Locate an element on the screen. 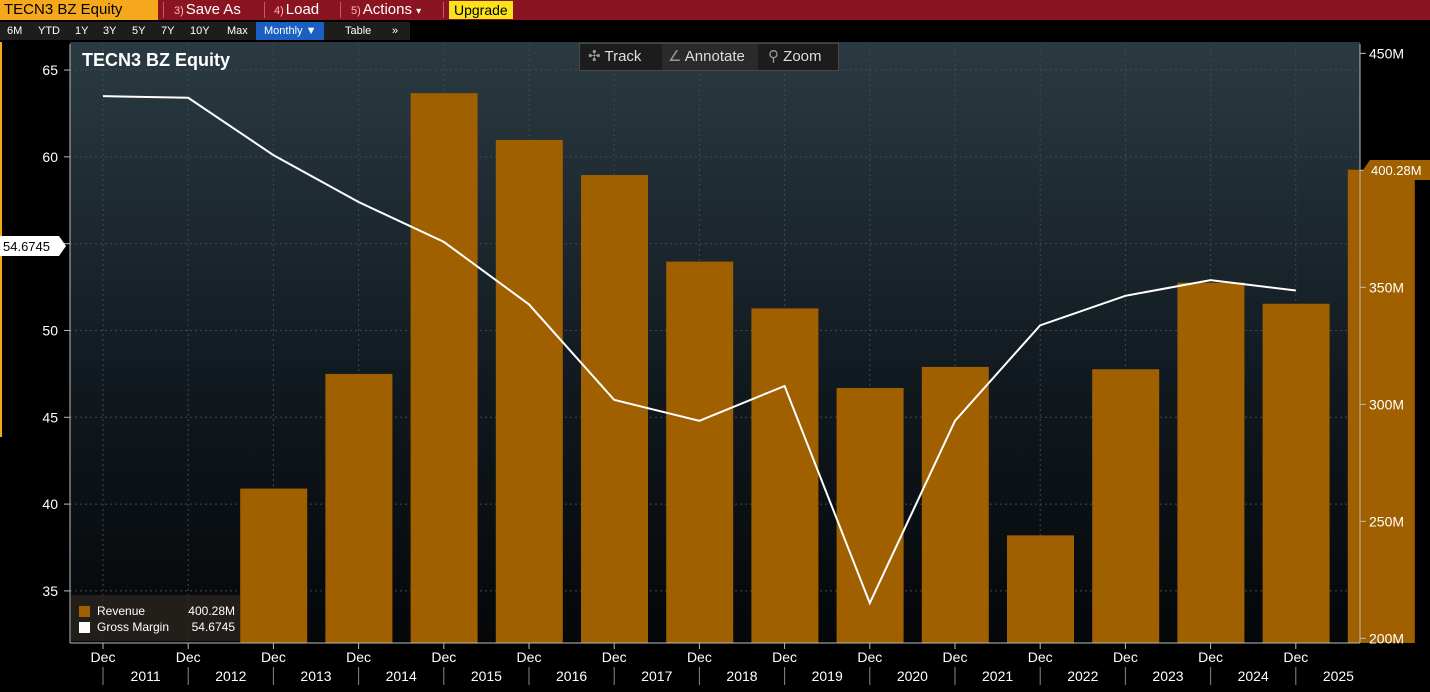 The height and width of the screenshot is (692, 1430). left-axis-tick-label: 40 is located at coordinates (50, 504).